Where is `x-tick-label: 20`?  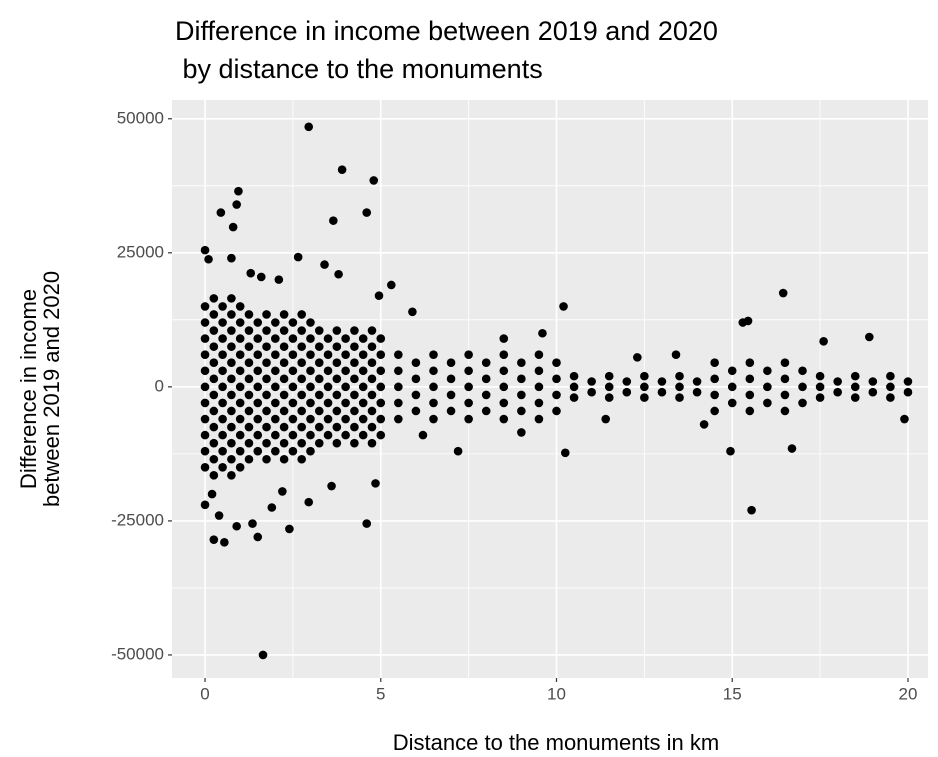 x-tick-label: 20 is located at coordinates (908, 693).